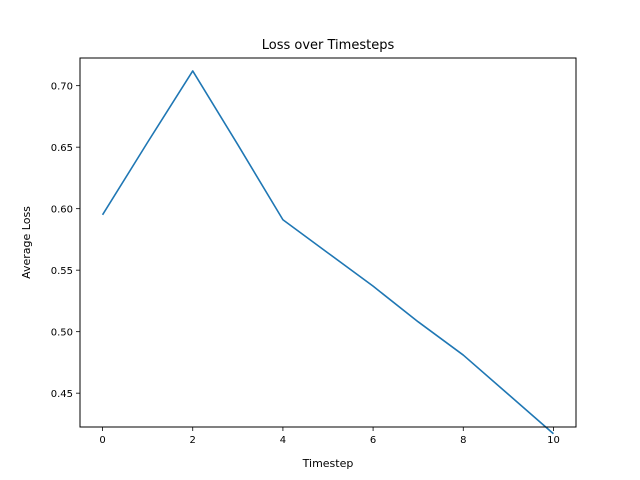 The width and height of the screenshot is (640, 480). I want to click on x-tick-label: 0, so click(102, 440).